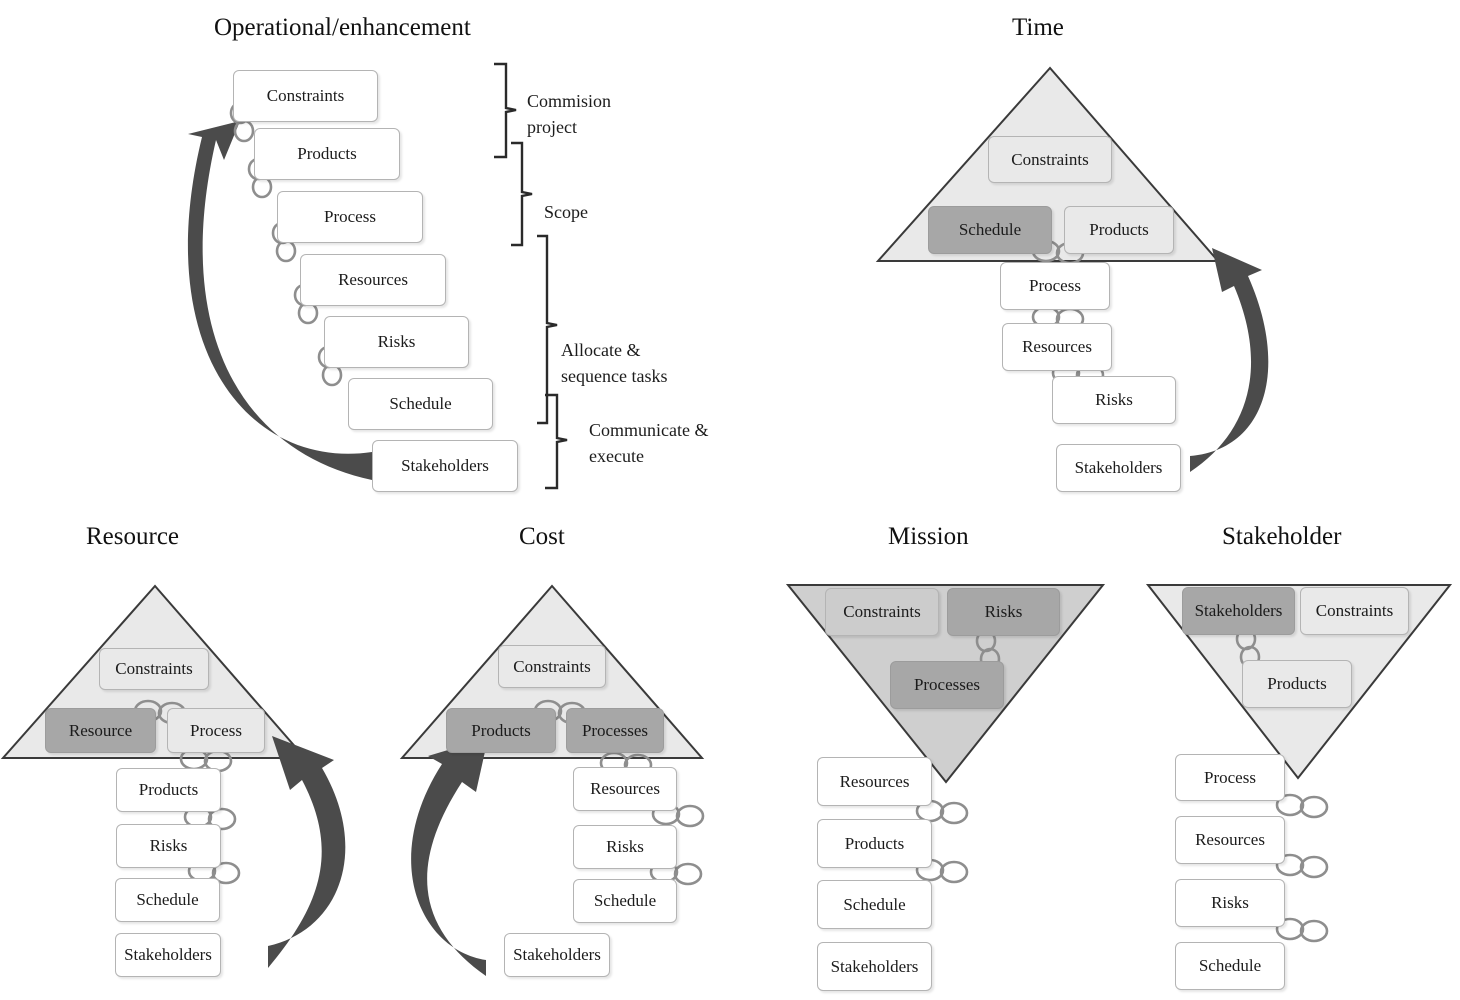 Image resolution: width=1460 pixels, height=1000 pixels. What do you see at coordinates (625, 789) in the screenshot?
I see `cost-box-resources: Resources` at bounding box center [625, 789].